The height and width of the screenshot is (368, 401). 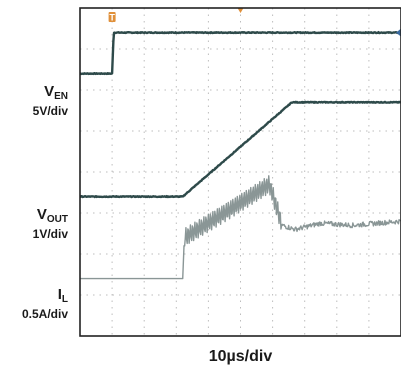 I want to click on channel-scale: 1V/div, so click(x=50, y=234).